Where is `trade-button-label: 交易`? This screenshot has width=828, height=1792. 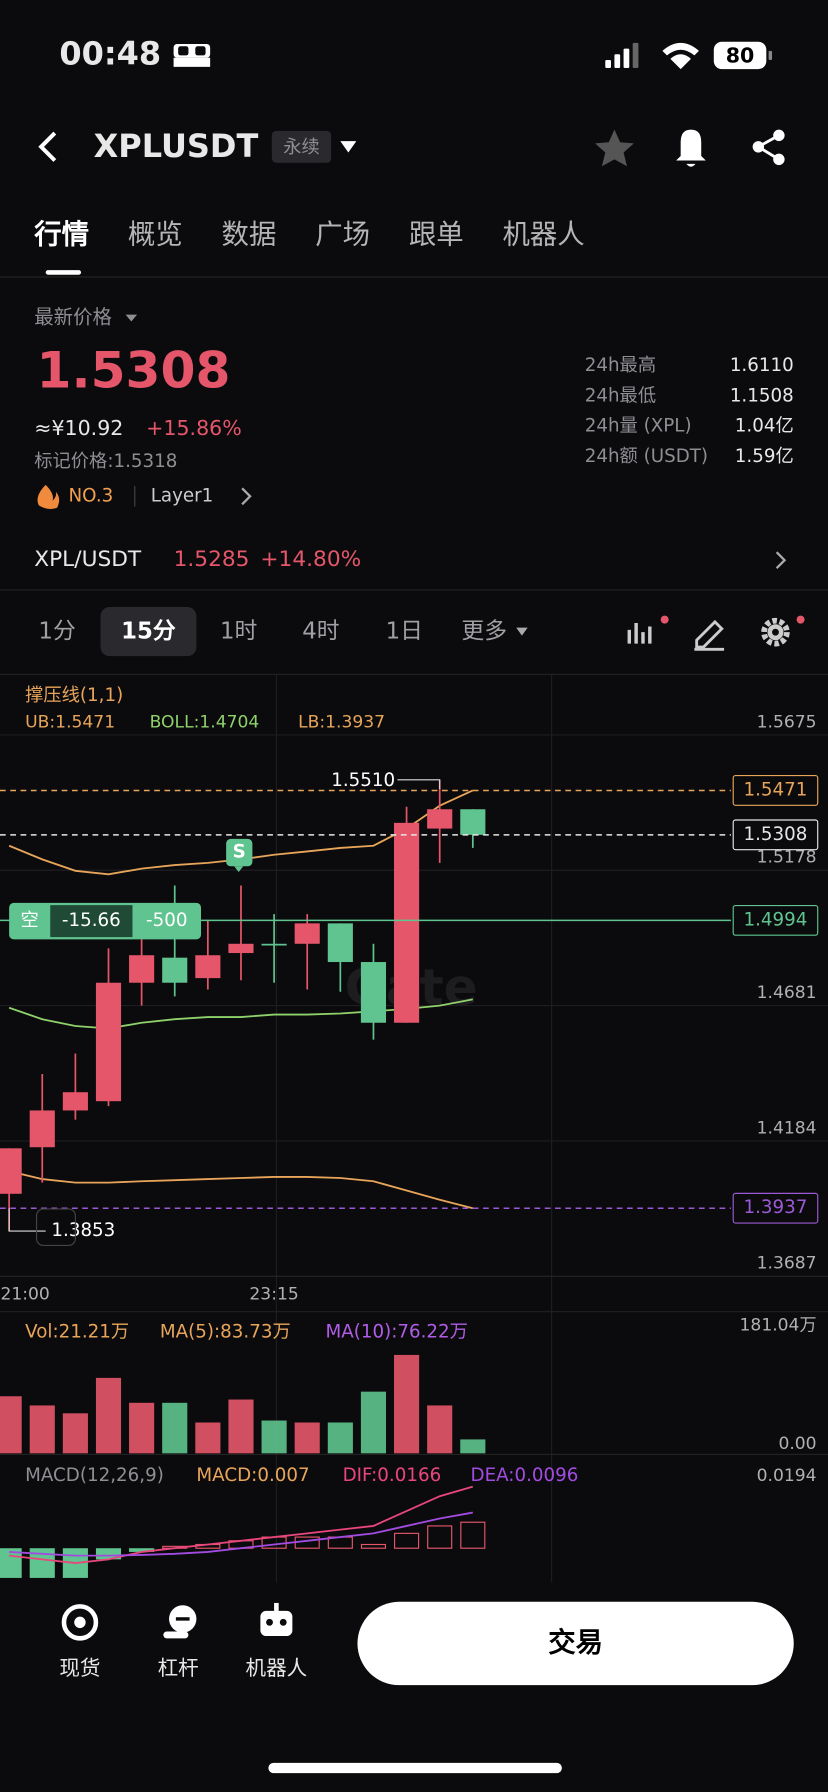
trade-button-label: 交易 is located at coordinates (575, 1643).